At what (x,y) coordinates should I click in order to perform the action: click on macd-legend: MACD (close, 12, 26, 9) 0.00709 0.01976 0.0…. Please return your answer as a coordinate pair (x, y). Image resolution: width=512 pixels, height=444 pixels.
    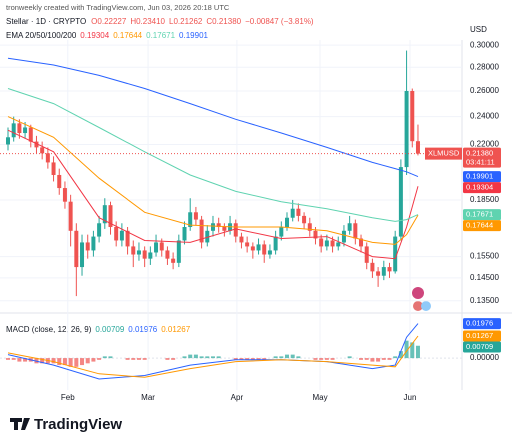
    Looking at the image, I should click on (98, 329).